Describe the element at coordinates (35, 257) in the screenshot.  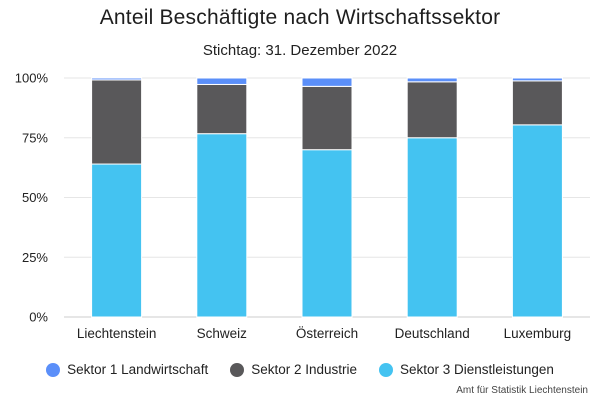
I see `y-tick-label: 25%` at that location.